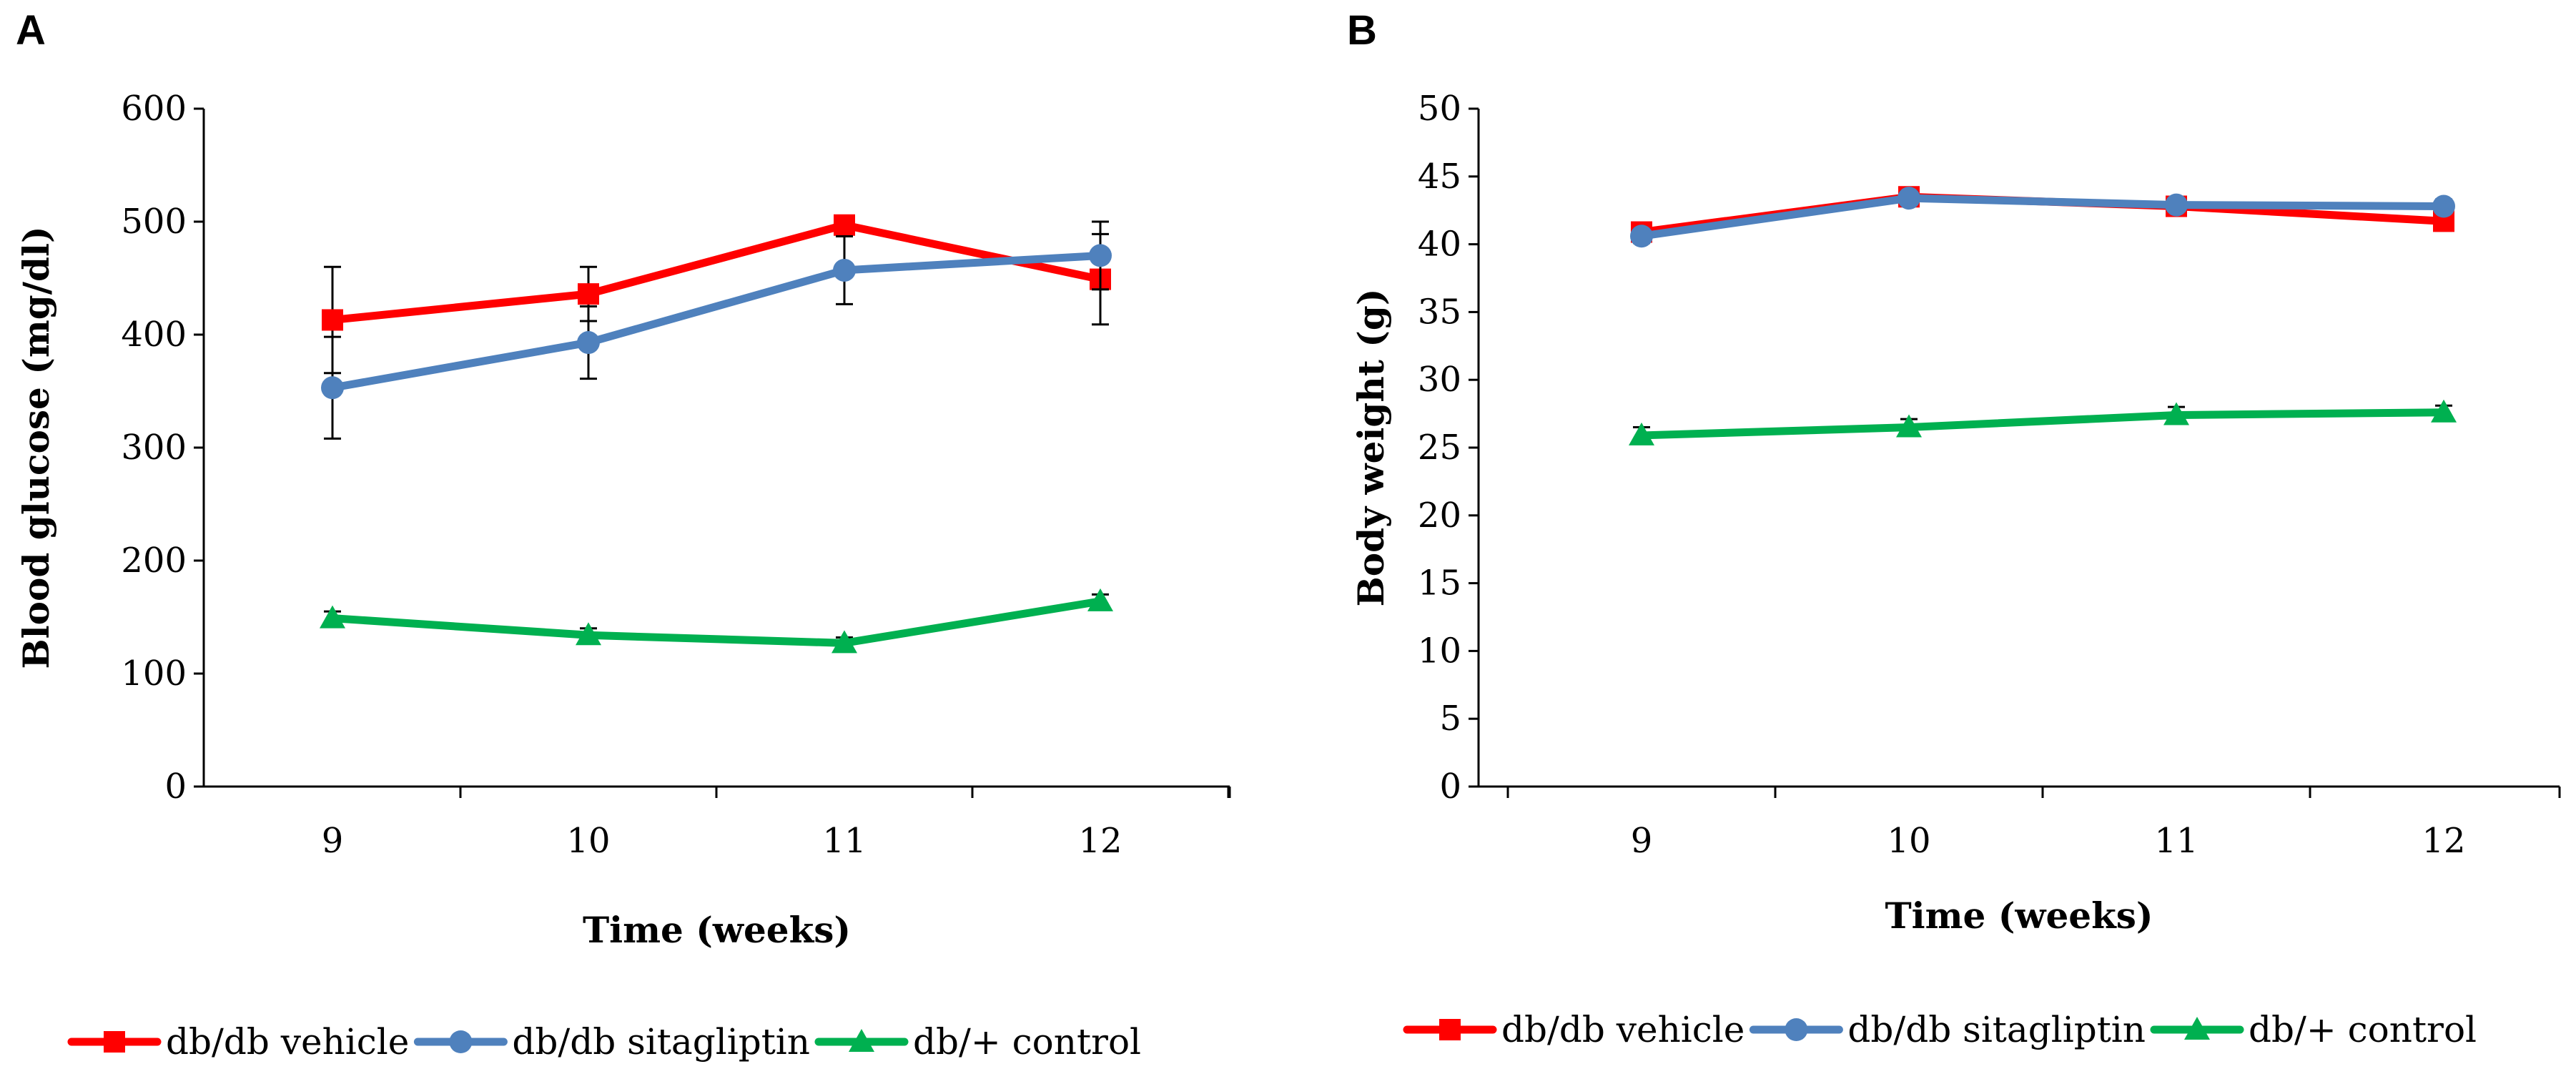 The height and width of the screenshot is (1084, 2576). I want to click on panel-letter: B, so click(1362, 30).